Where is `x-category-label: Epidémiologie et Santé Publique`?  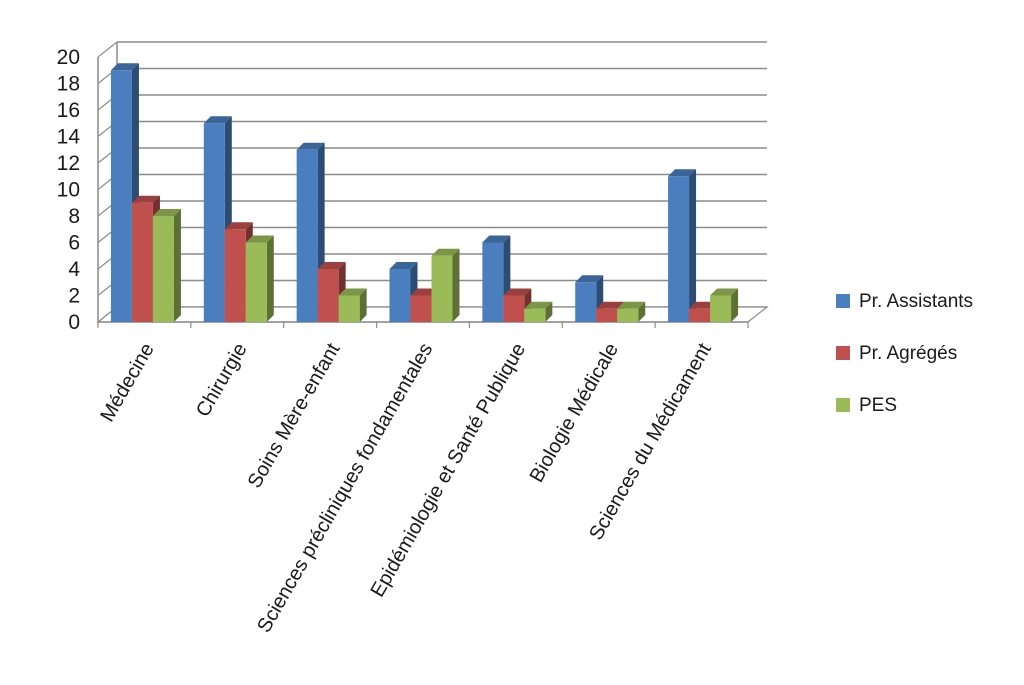
x-category-label: Epidémiologie et Santé Publique is located at coordinates (449, 470).